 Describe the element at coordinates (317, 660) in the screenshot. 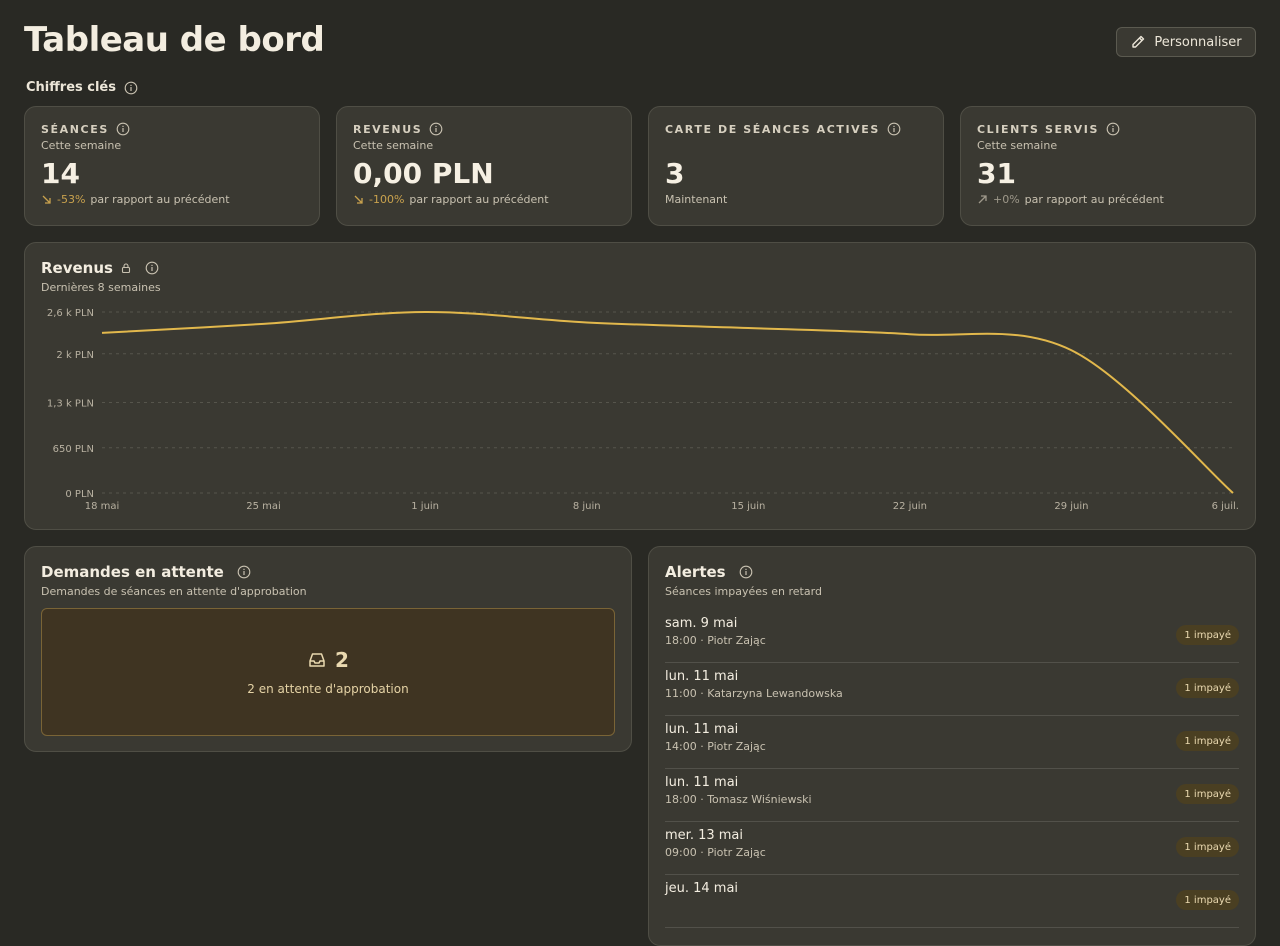

I see `inbox-icon` at that location.